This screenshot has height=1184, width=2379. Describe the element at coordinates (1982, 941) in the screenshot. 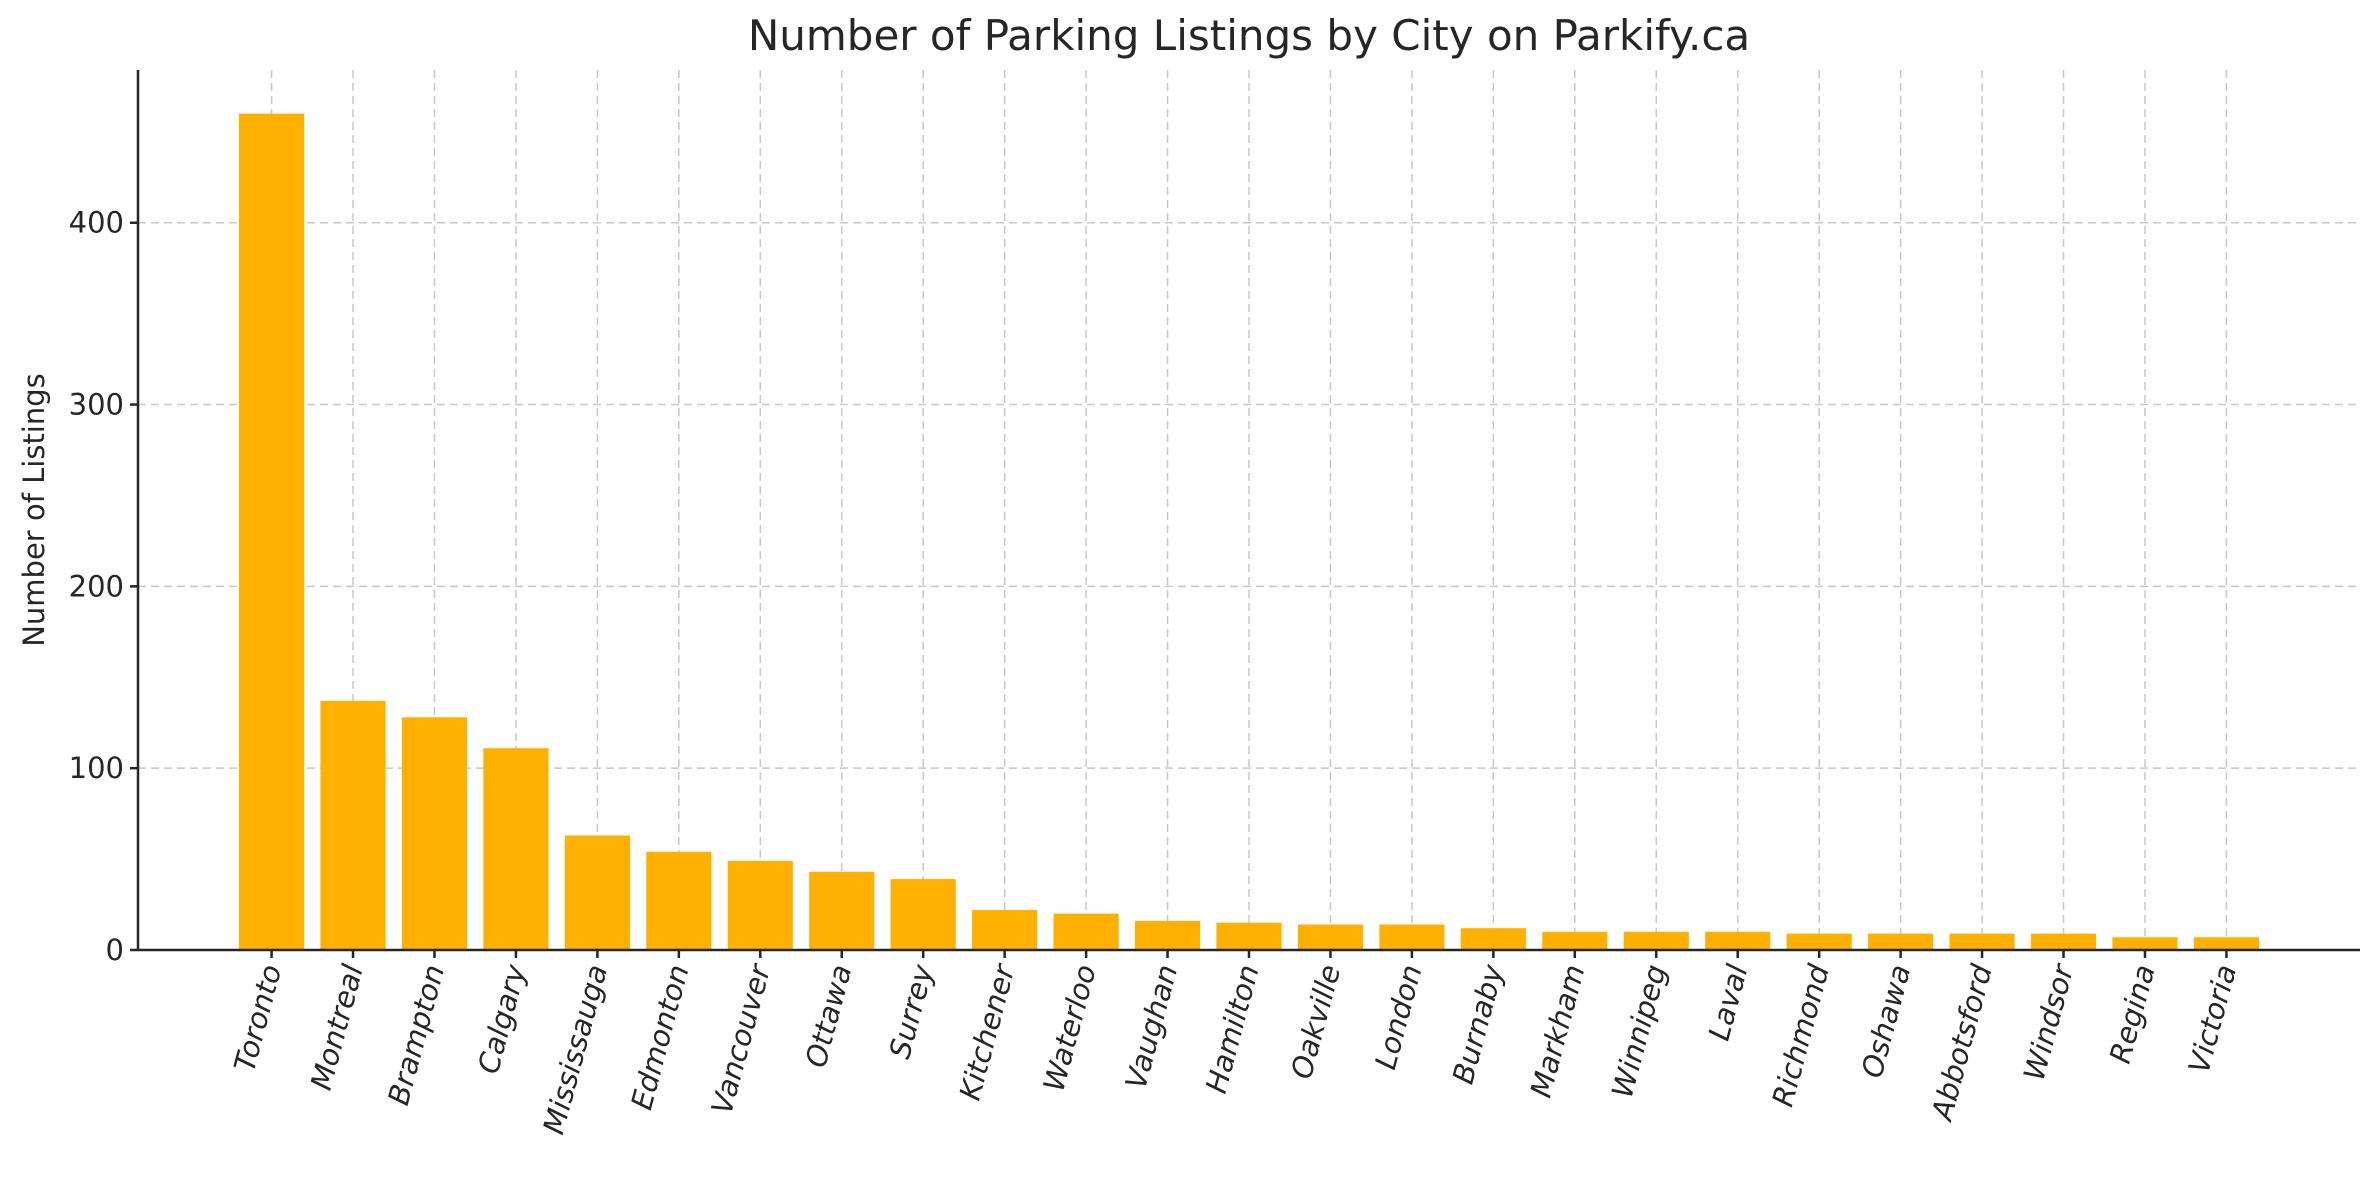

I see `bar-abbotsford` at that location.